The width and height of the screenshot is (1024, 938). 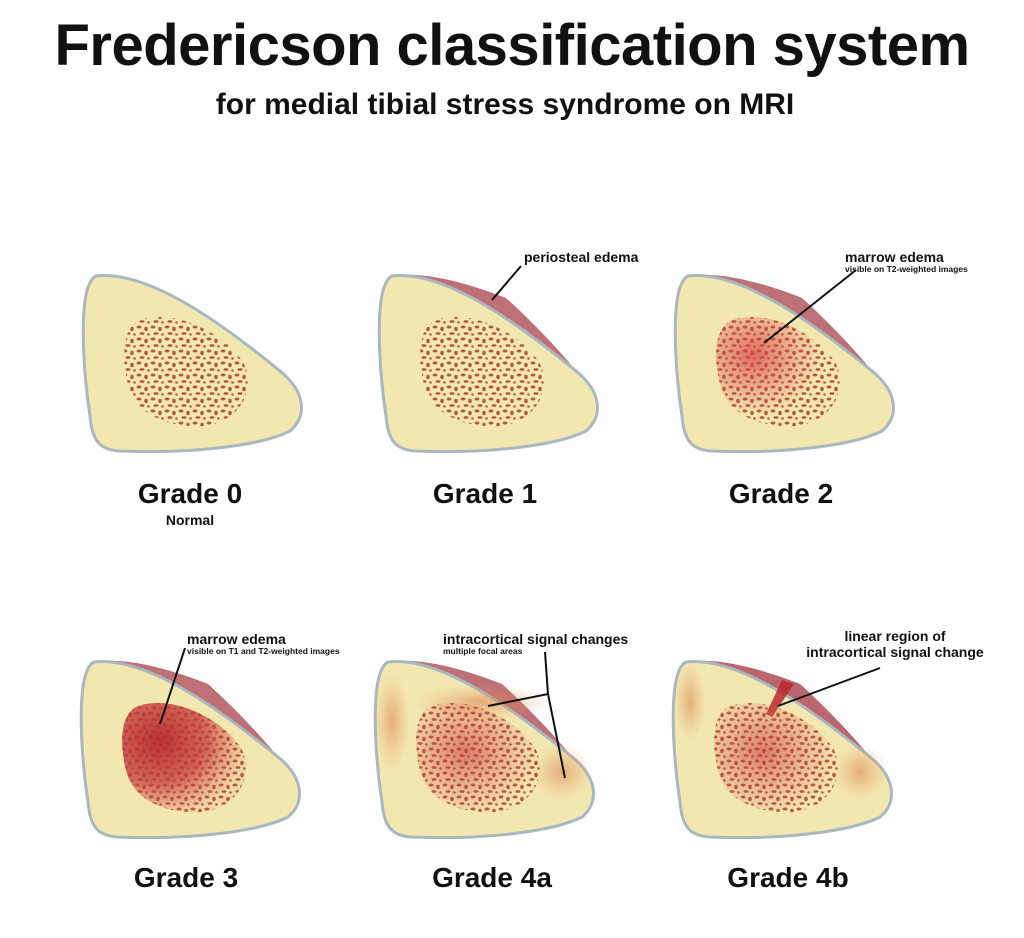 I want to click on g4b-annotation-line2: intracortical signal change, so click(x=895, y=652).